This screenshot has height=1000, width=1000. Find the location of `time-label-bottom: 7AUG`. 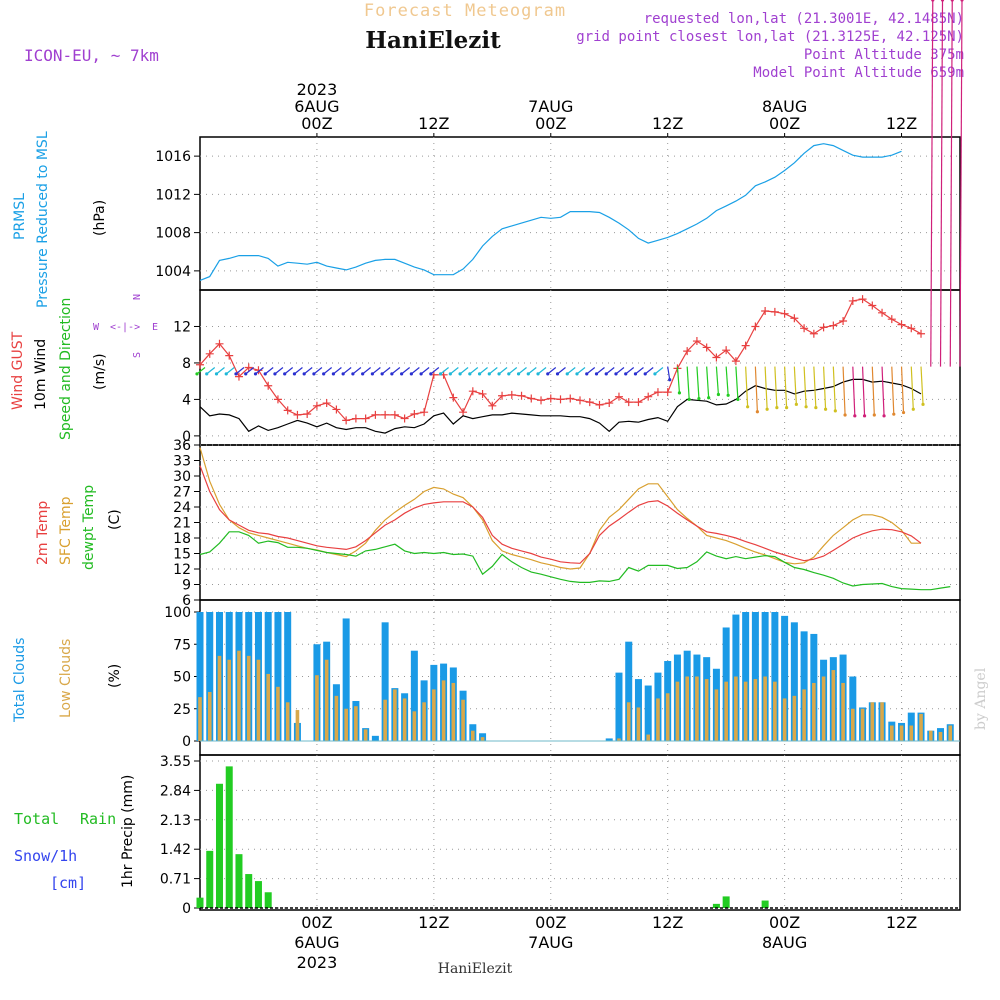

time-label-bottom: 7AUG is located at coordinates (550, 942).